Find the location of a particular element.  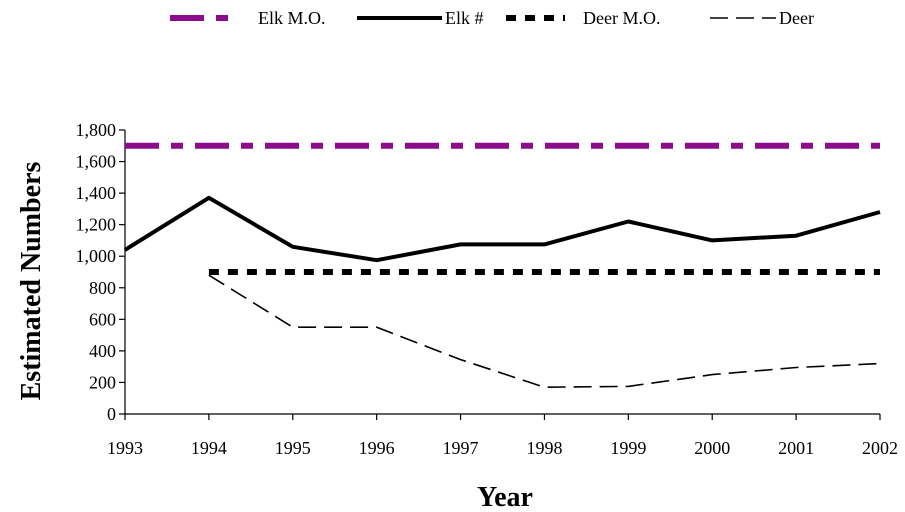

x-axis-title: Year is located at coordinates (505, 497).